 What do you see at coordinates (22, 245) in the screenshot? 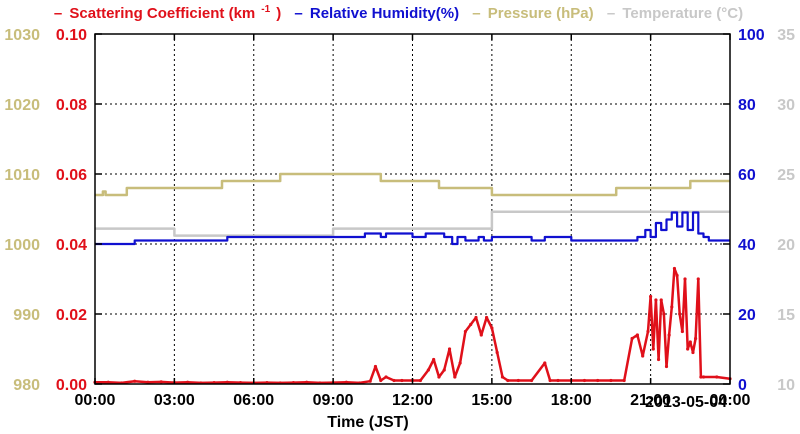
I see `pressure-tick-label: 1000` at bounding box center [22, 245].